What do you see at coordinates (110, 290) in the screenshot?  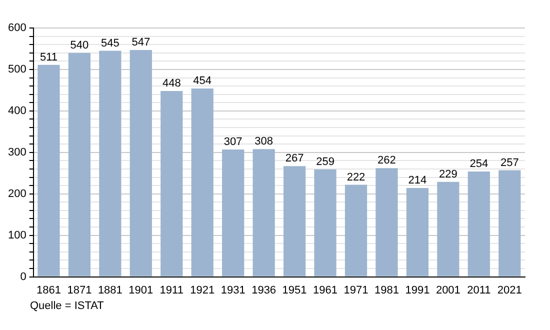 I see `x-tick-label: 1881` at bounding box center [110, 290].